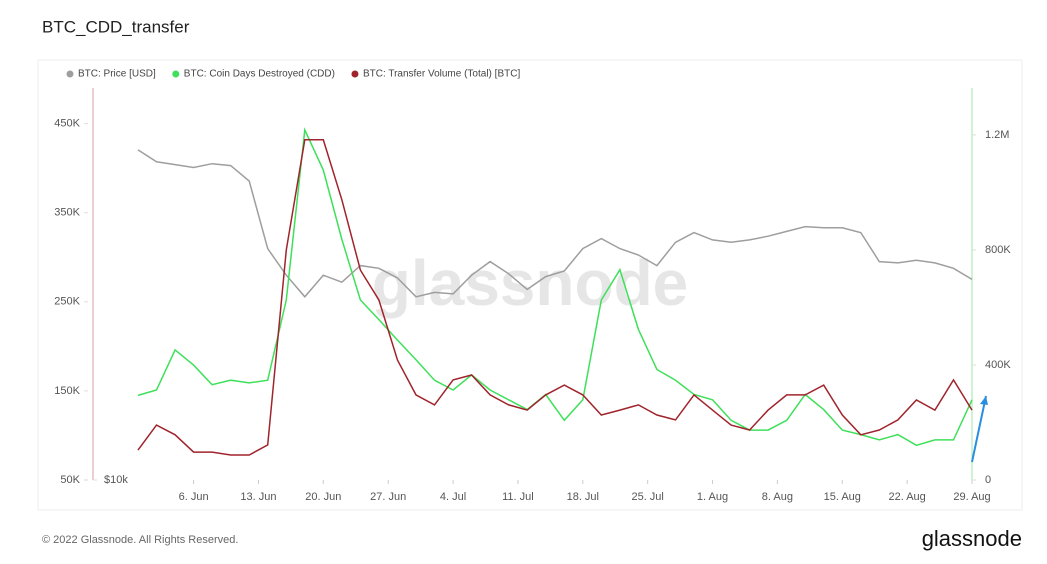  Describe the element at coordinates (998, 365) in the screenshot. I see `y2ticks-tick-label: 400K` at that location.